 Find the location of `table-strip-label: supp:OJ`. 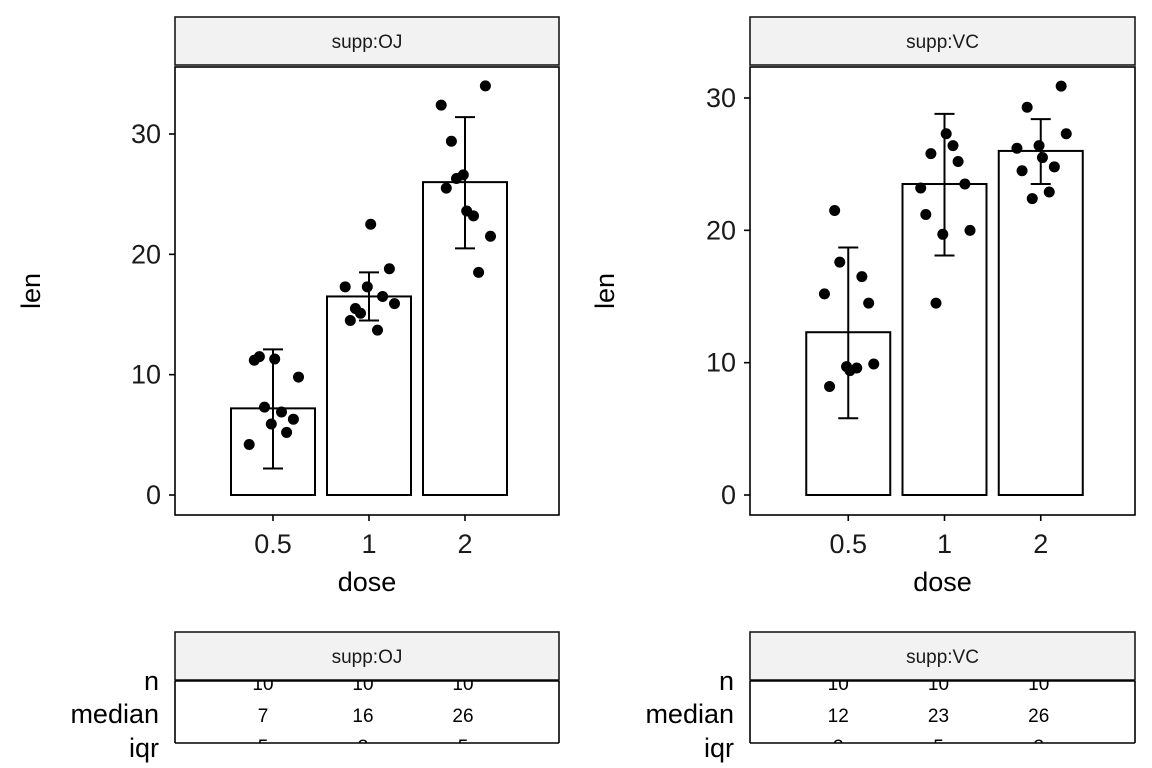

table-strip-label: supp:OJ is located at coordinates (367, 657).